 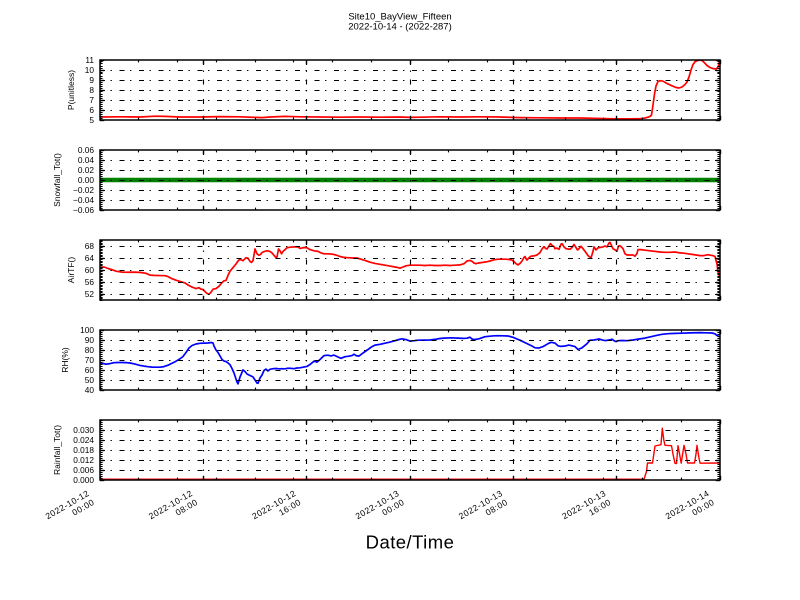 What do you see at coordinates (90, 350) in the screenshot?
I see `svg-text: 80` at bounding box center [90, 350].